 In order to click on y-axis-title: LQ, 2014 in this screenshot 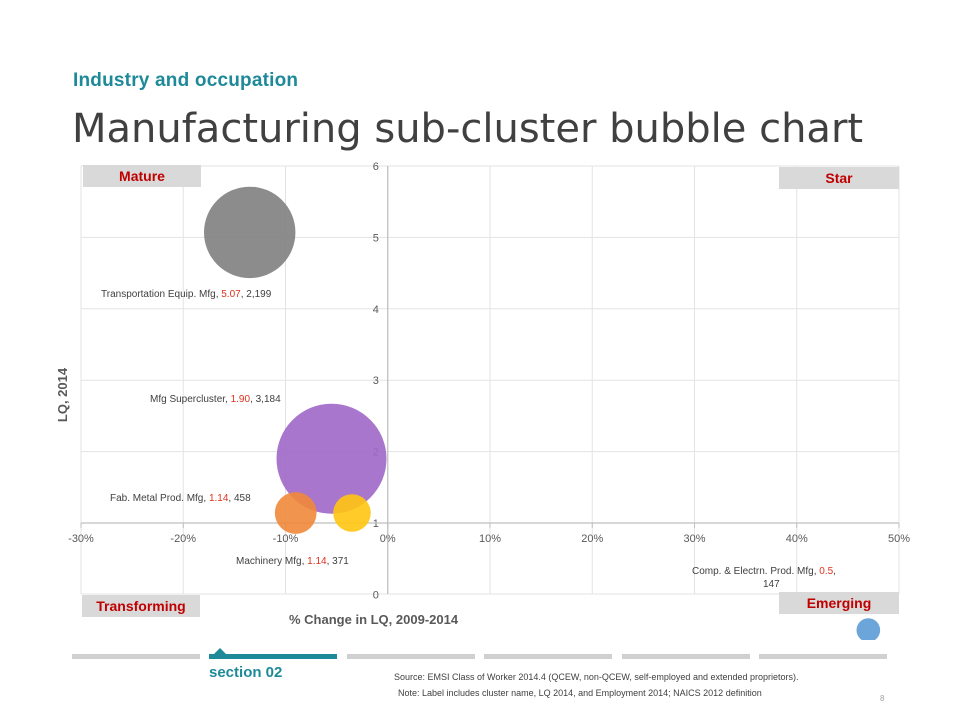, I will do `click(62, 394)`.